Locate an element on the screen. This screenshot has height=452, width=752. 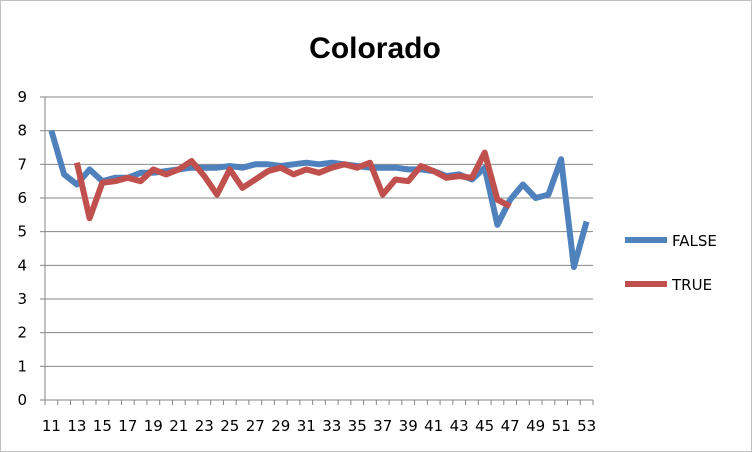
x-tick-label: 19 is located at coordinates (153, 426).